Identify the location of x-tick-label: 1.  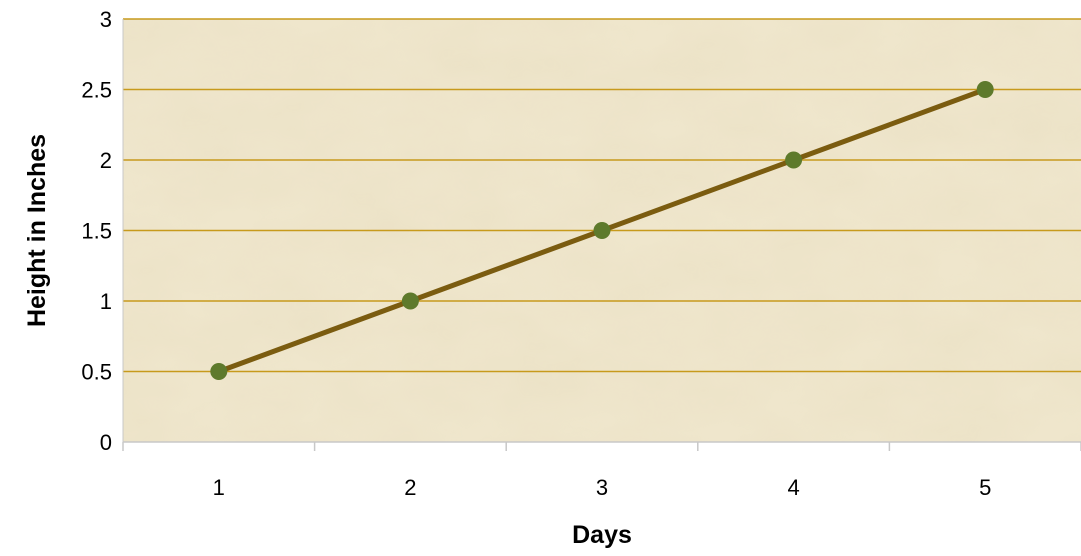
(219, 487).